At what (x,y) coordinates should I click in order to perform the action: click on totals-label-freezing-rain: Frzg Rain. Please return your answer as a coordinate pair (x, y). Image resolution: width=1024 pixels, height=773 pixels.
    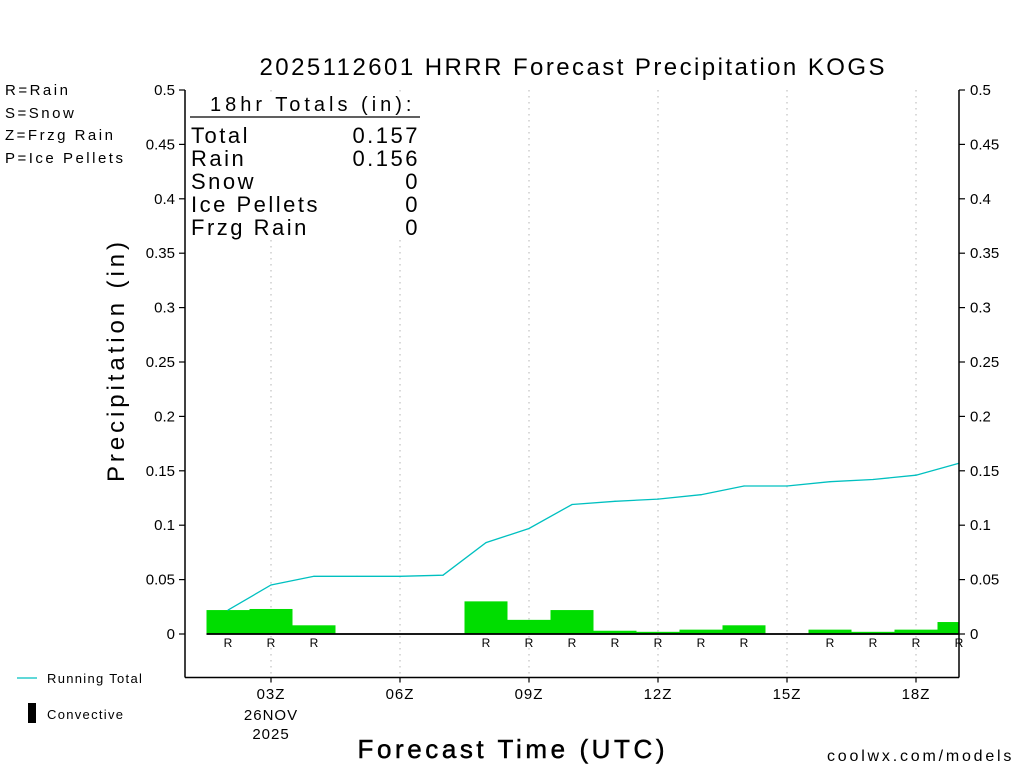
    Looking at the image, I should click on (250, 227).